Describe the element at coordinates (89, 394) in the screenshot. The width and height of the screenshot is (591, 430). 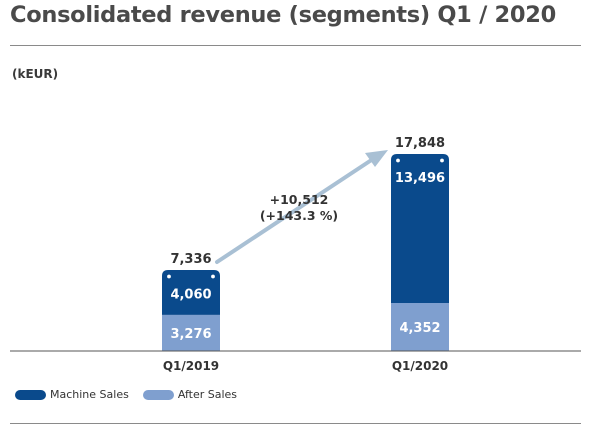
I see `legend-label-machine-sales: Machine Sales` at that location.